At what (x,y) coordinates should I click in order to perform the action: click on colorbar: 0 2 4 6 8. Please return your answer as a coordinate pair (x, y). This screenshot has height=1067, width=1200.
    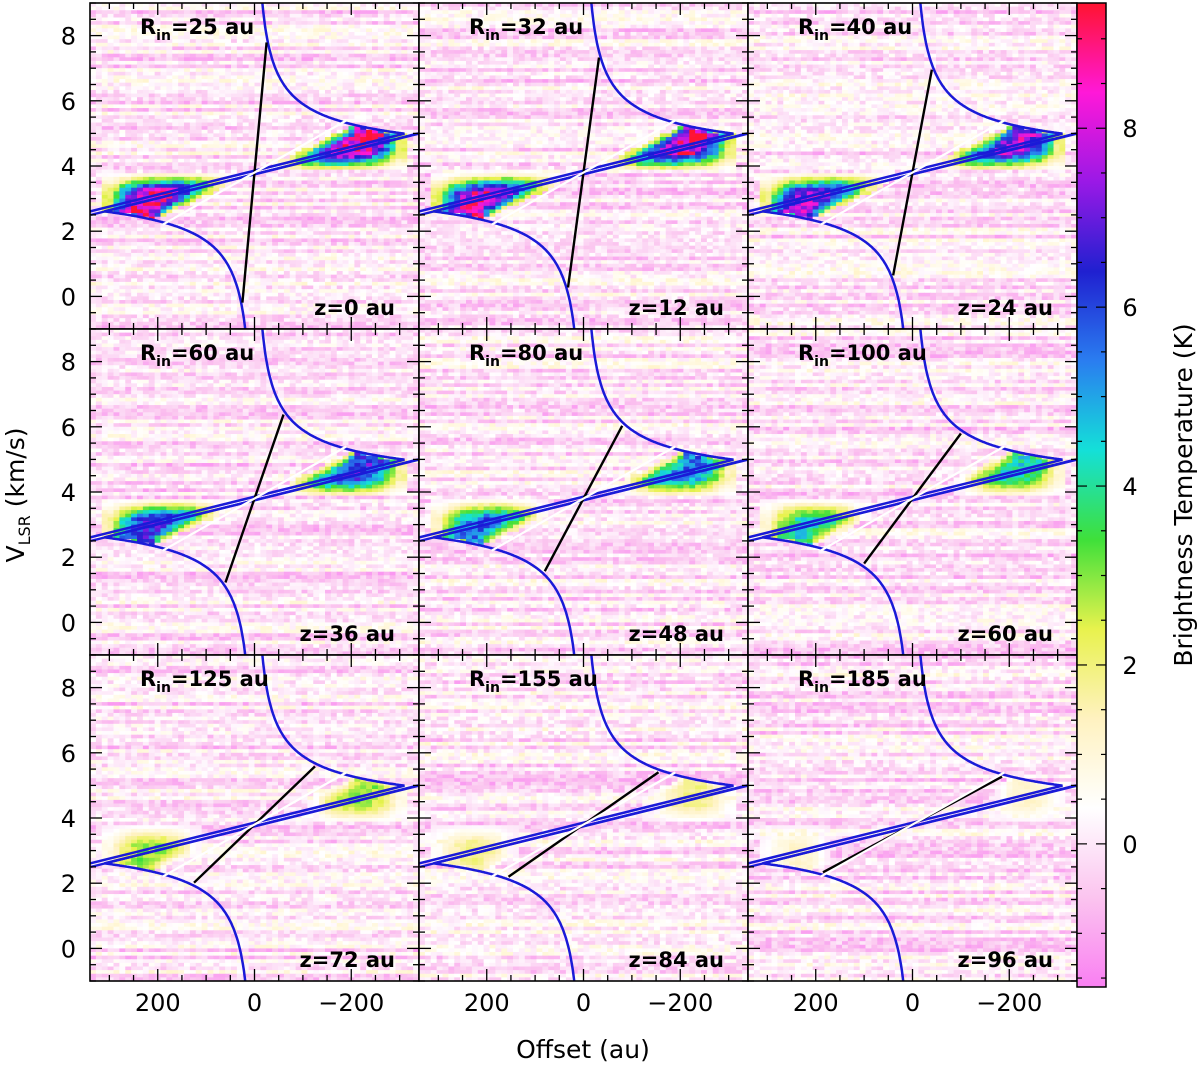
    Looking at the image, I should click on (1107, 495).